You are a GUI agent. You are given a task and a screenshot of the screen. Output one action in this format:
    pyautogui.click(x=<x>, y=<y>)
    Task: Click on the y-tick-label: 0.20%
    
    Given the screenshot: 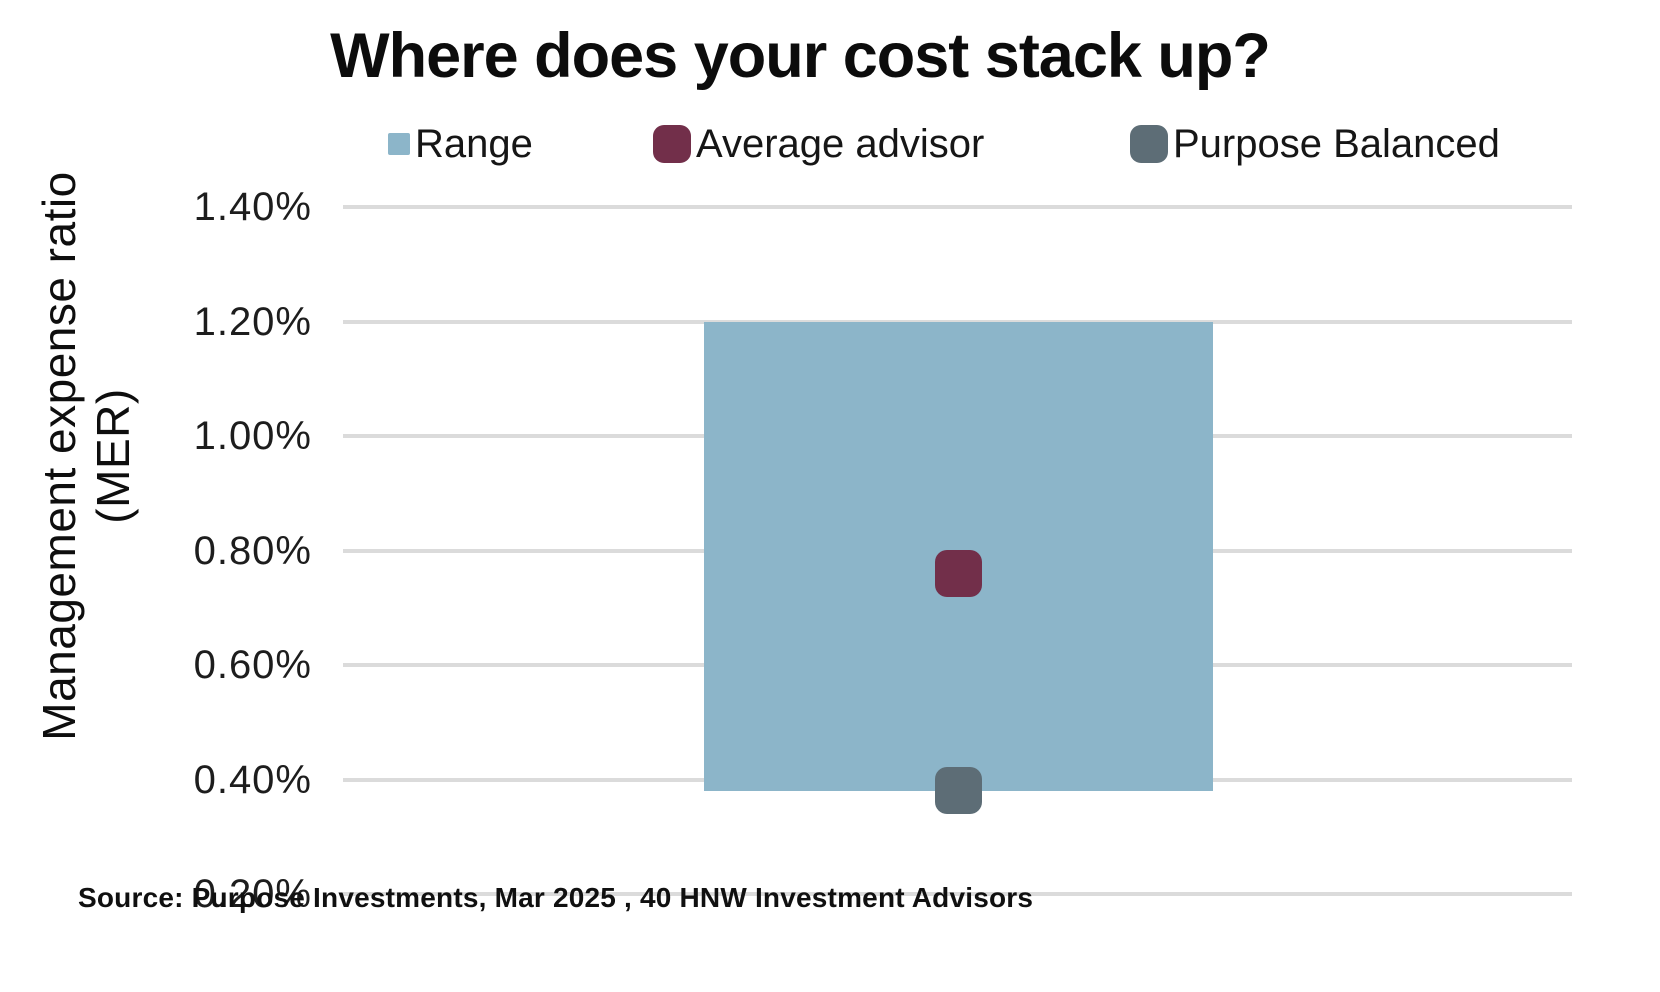 What is the action you would take?
    pyautogui.click(x=252, y=894)
    